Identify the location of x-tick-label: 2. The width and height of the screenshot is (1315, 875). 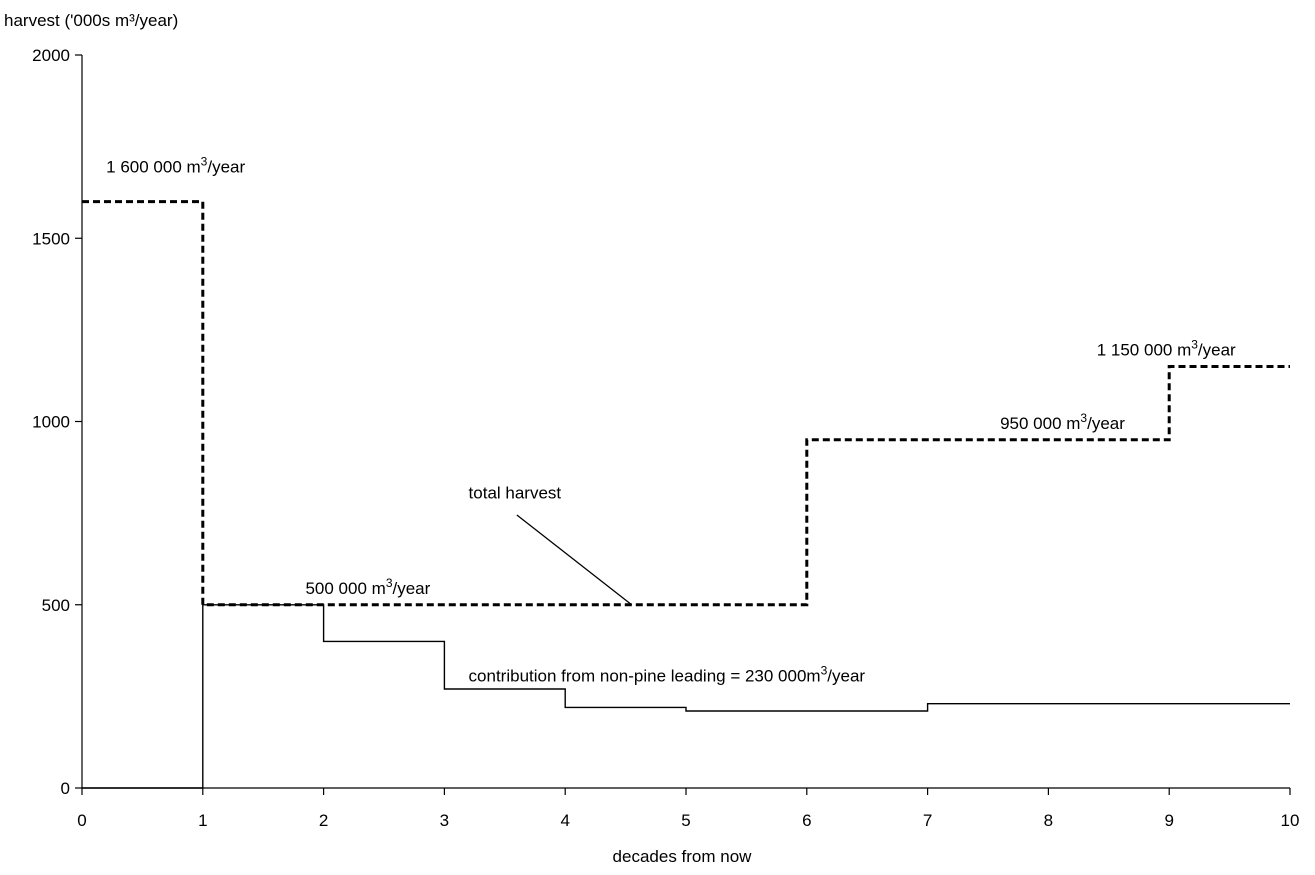
(323, 820).